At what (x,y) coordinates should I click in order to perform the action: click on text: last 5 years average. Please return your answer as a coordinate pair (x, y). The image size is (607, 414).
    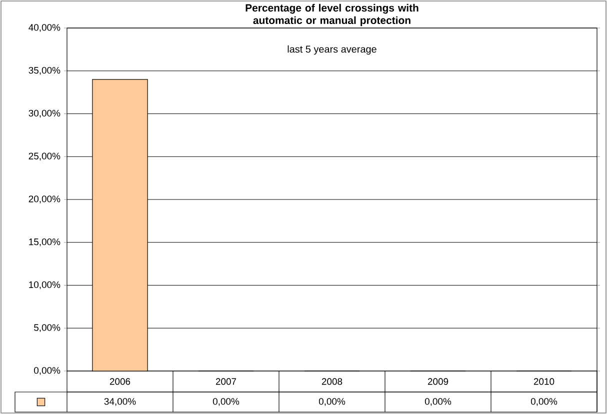
    Looking at the image, I should click on (332, 50).